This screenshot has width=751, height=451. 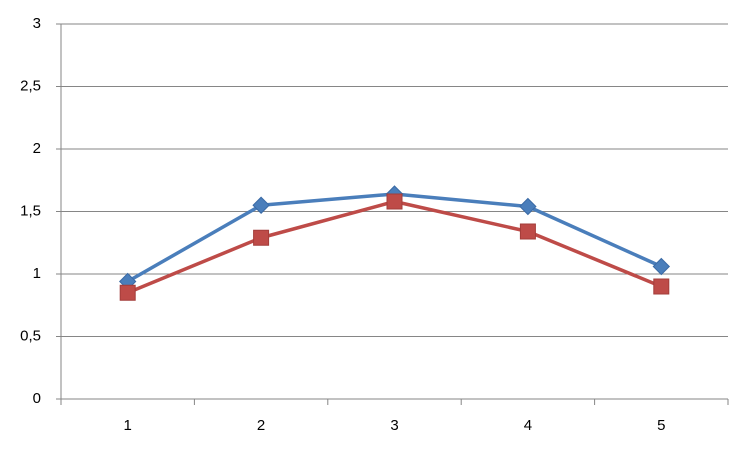 What do you see at coordinates (128, 425) in the screenshot?
I see `x-tick-label: 1` at bounding box center [128, 425].